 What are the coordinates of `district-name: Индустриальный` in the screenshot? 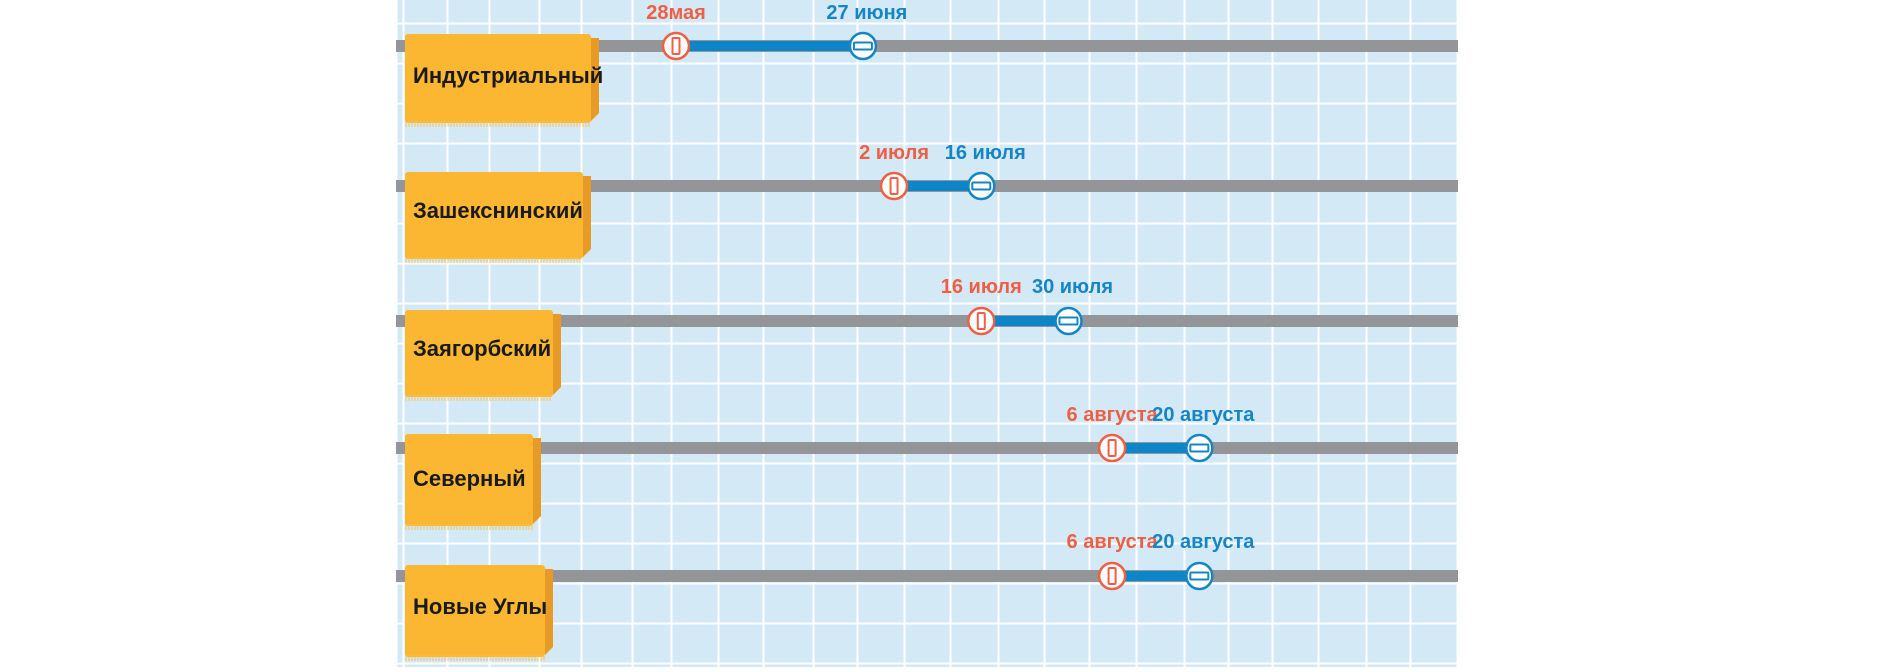 It's located at (508, 75).